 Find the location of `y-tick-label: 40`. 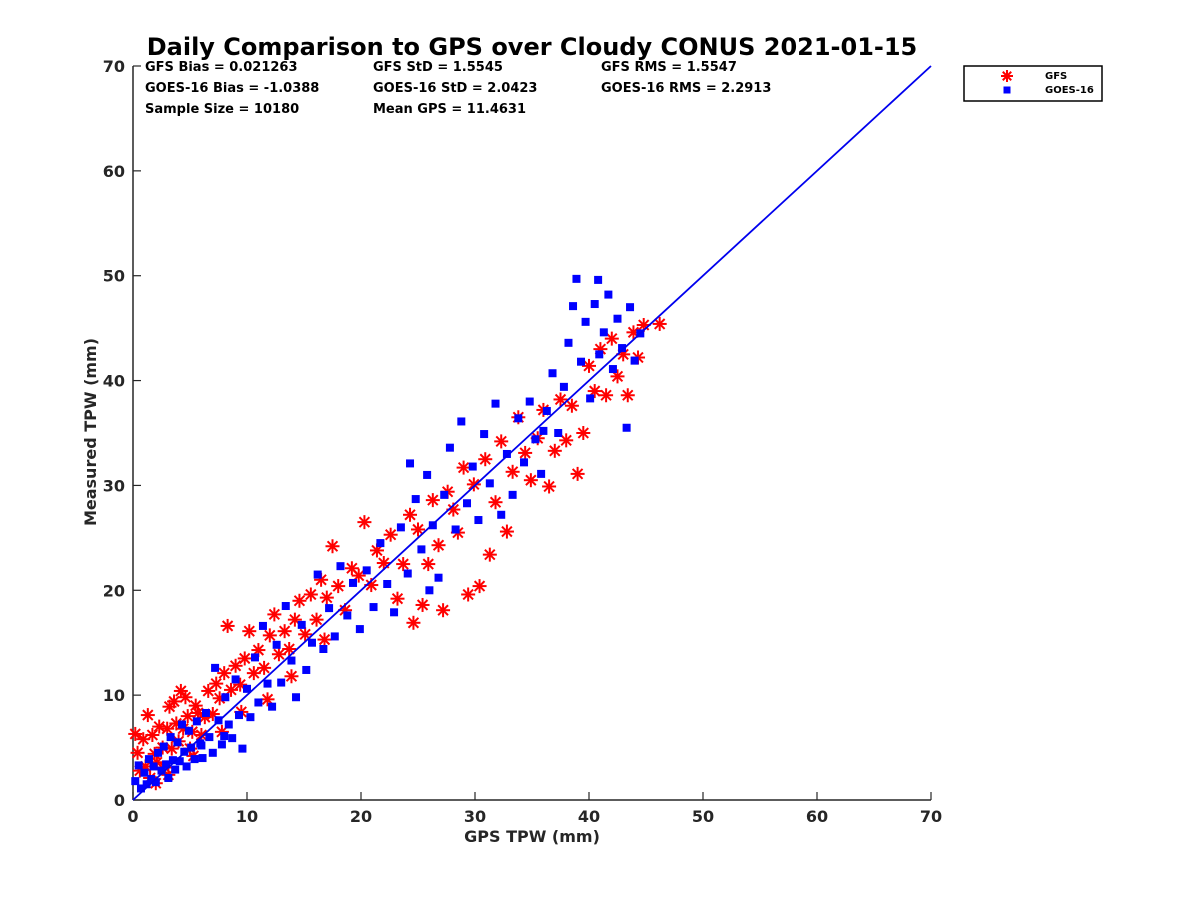

y-tick-label: 40 is located at coordinates (114, 381).